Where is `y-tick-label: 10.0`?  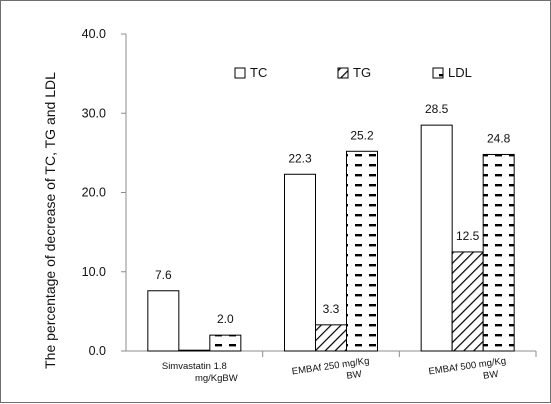 y-tick-label: 10.0 is located at coordinates (94, 272).